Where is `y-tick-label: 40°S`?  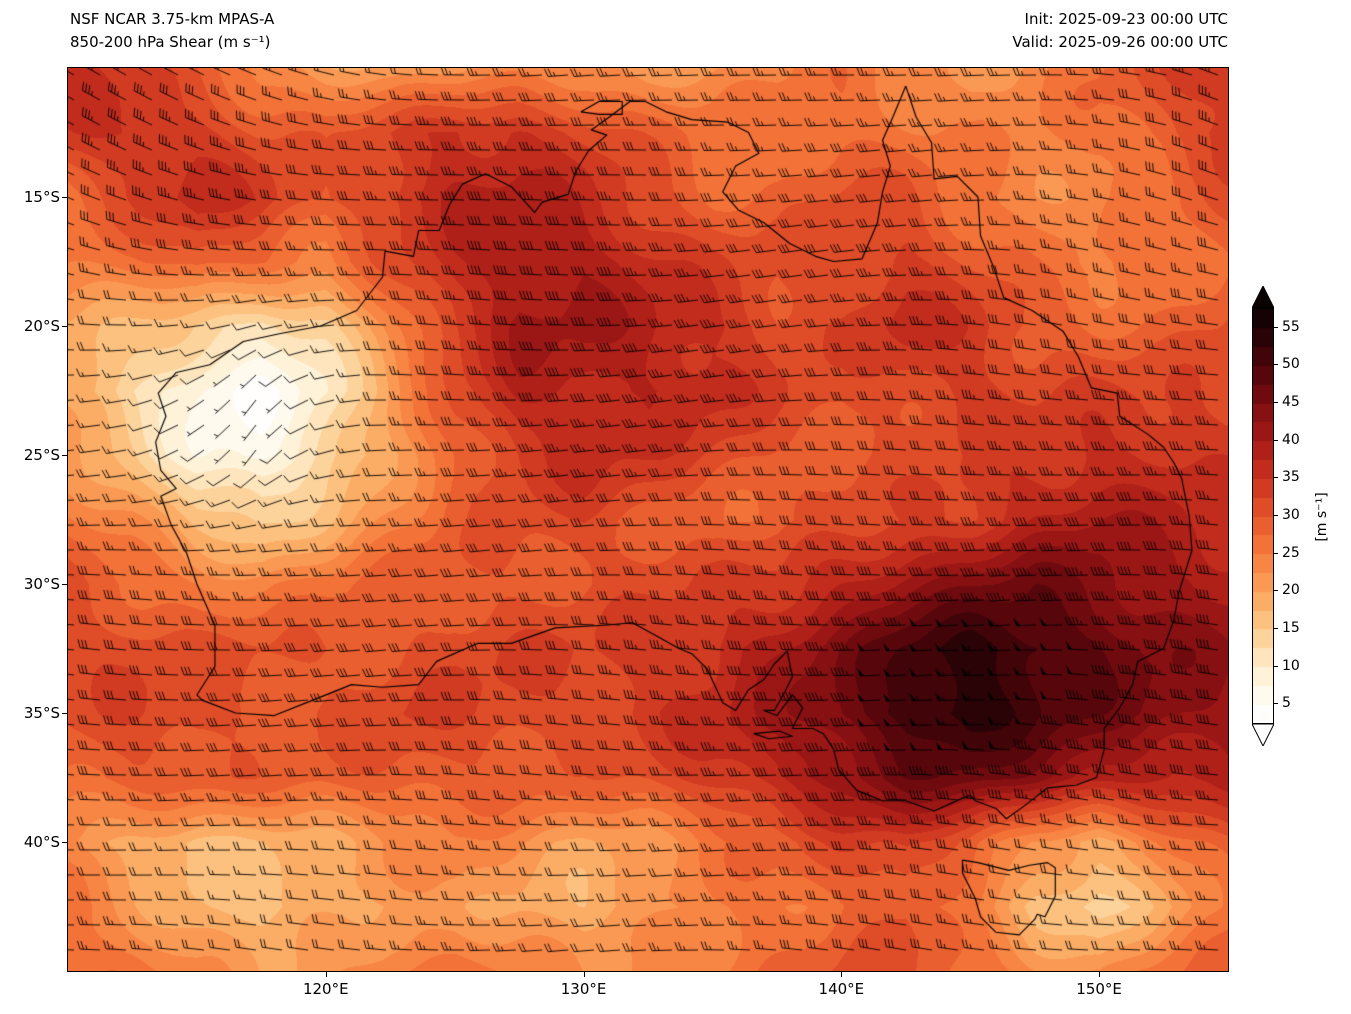 y-tick-label: 40°S is located at coordinates (41, 842).